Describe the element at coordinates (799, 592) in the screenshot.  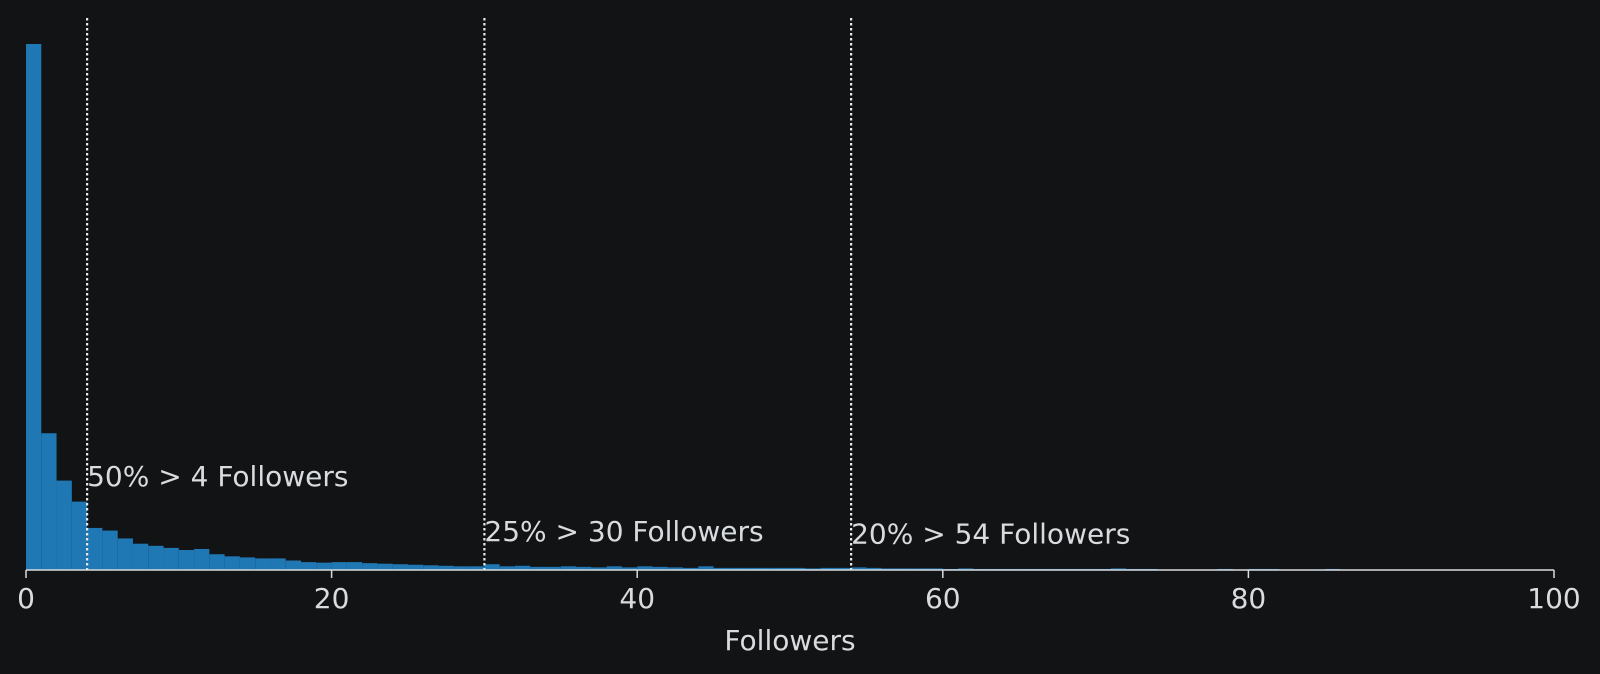
I see `x-ticks-group: 0 20 40 60 80 100` at that location.